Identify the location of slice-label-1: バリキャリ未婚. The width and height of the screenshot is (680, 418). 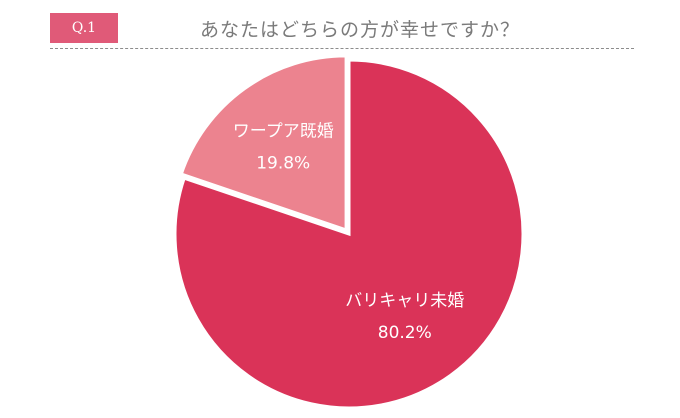
(404, 301).